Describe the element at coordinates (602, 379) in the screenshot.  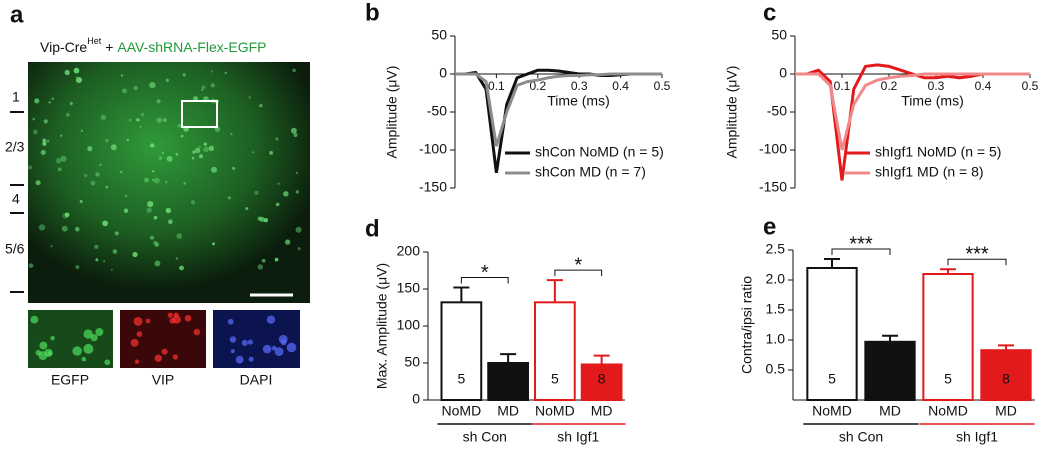
I see `n-label: 8` at that location.